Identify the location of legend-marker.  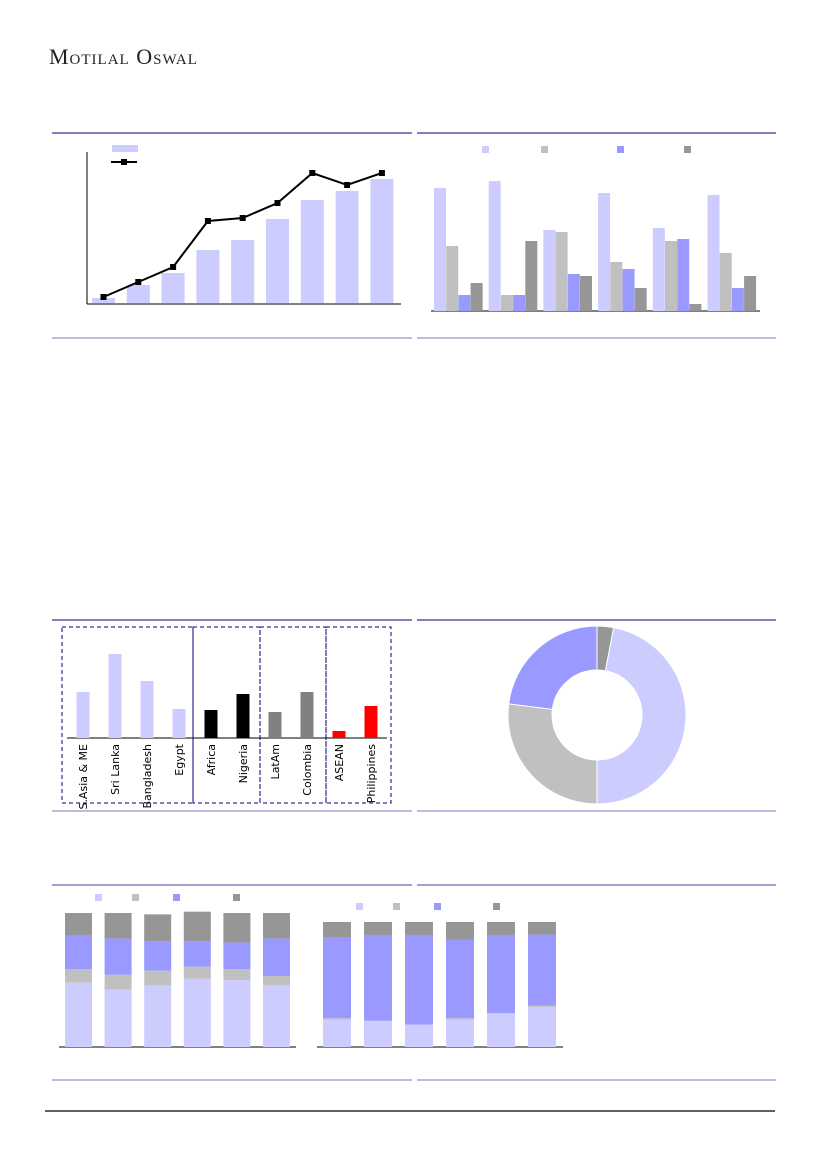
(124, 162).